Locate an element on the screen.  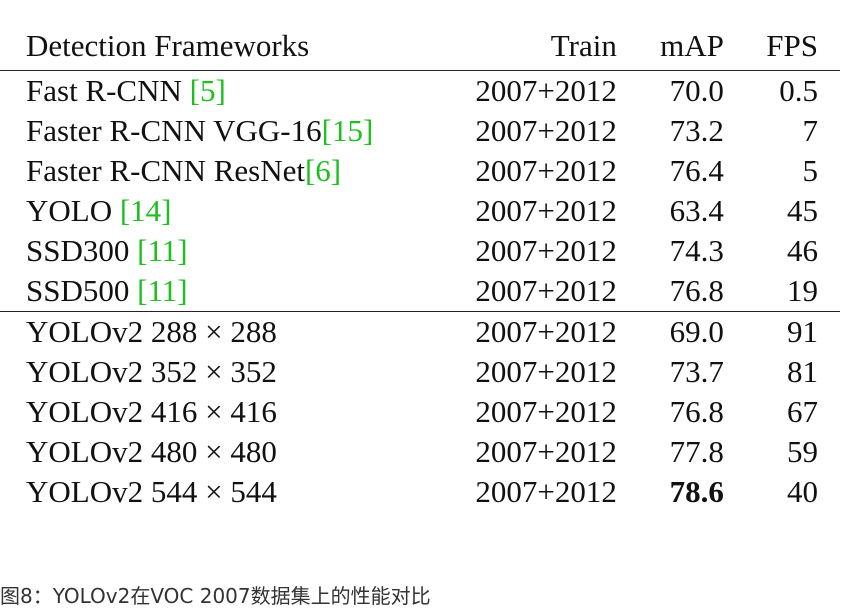
framework-name: SSD300 is located at coordinates (82, 250).